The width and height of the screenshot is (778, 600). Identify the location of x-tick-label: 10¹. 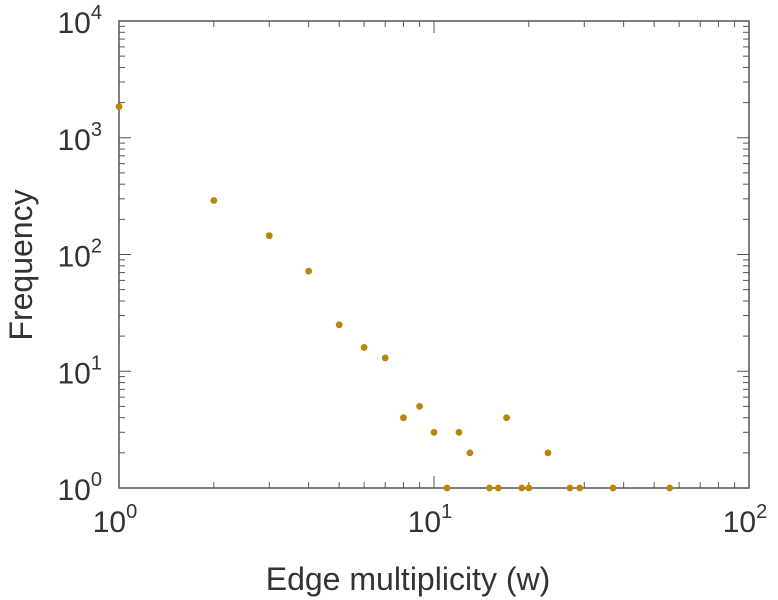
(430, 520).